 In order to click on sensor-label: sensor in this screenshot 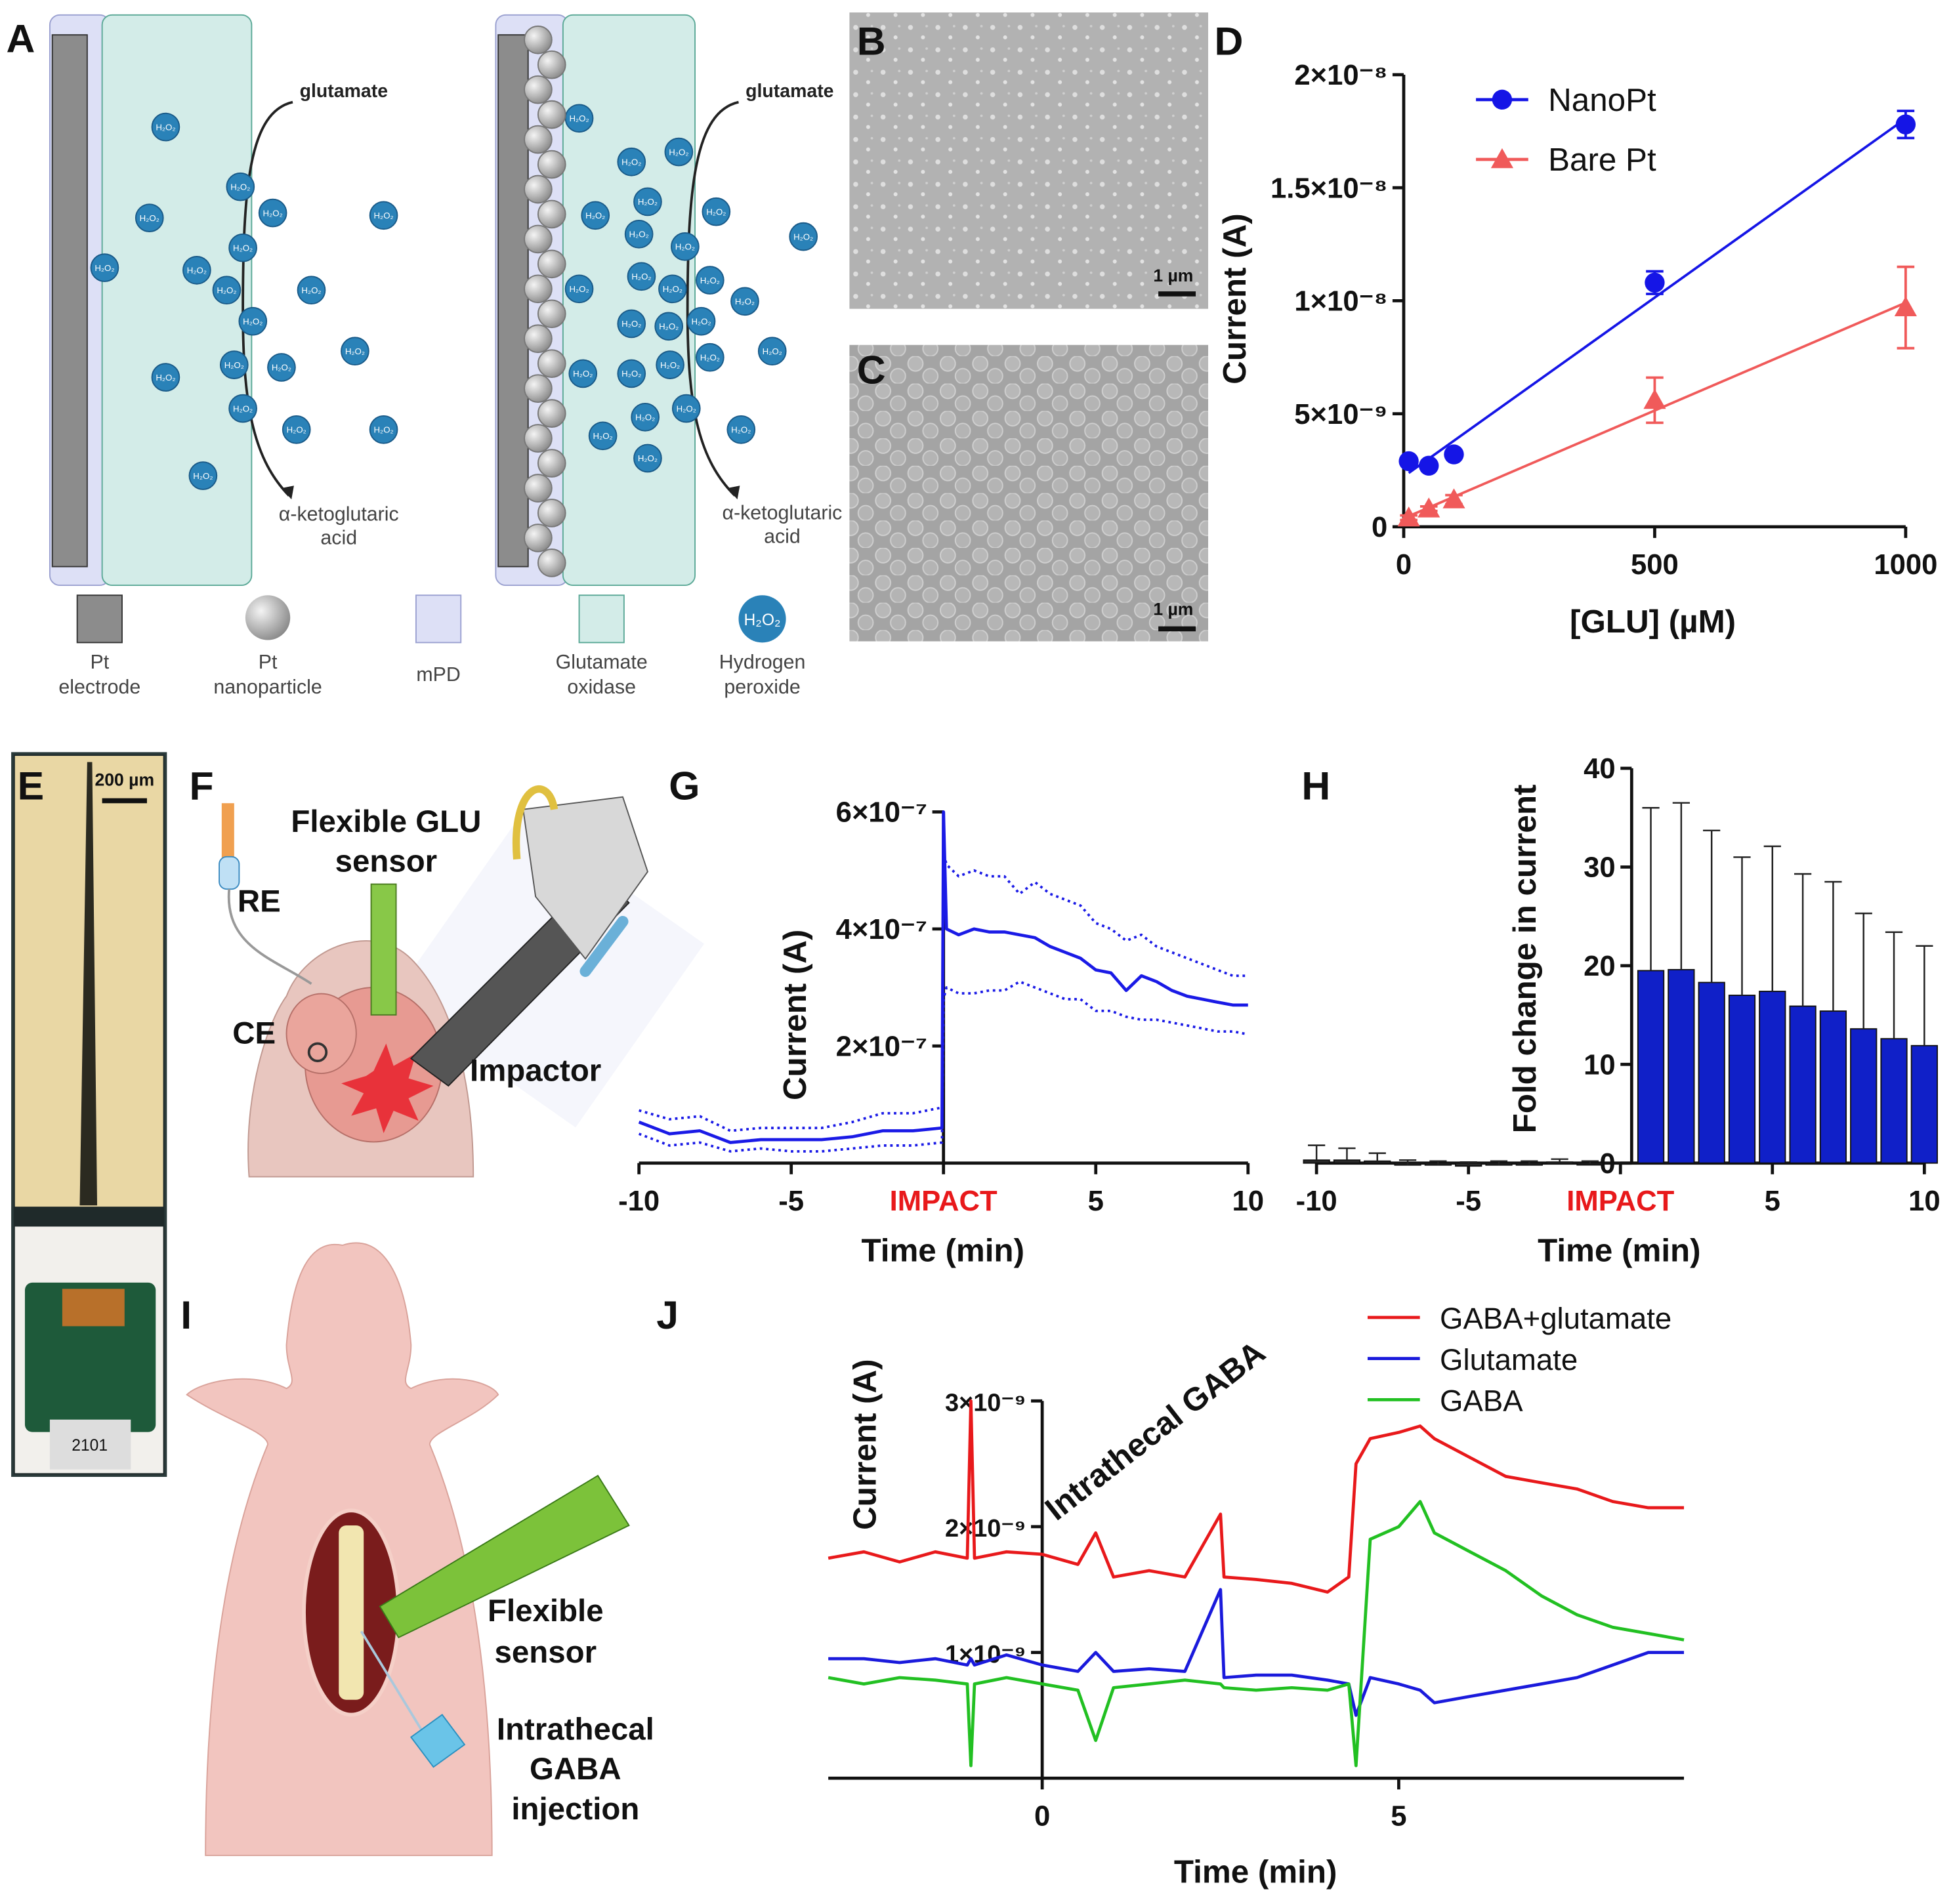, I will do `click(386, 861)`.